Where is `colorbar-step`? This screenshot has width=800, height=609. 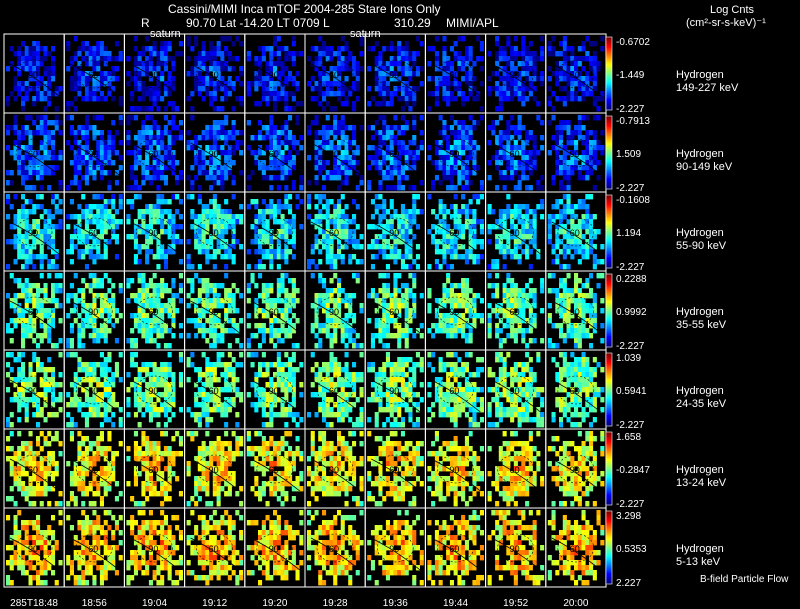 colorbar-step is located at coordinates (609, 151).